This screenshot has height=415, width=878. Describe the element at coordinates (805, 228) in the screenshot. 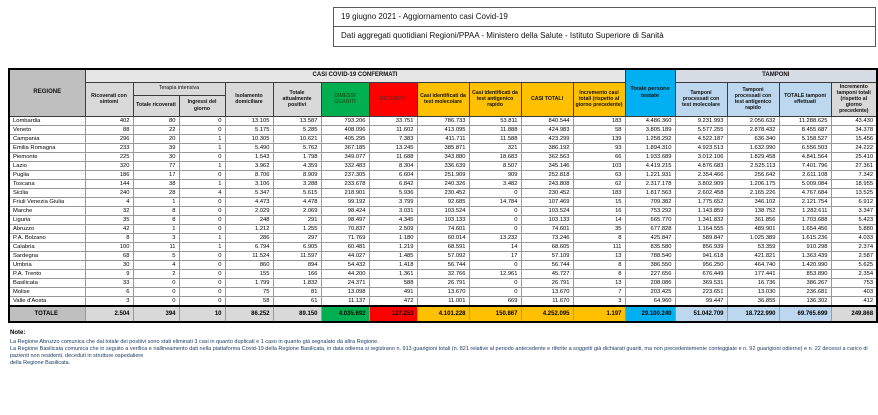

I see `cell-tamponi-totale: 1.654.456` at that location.